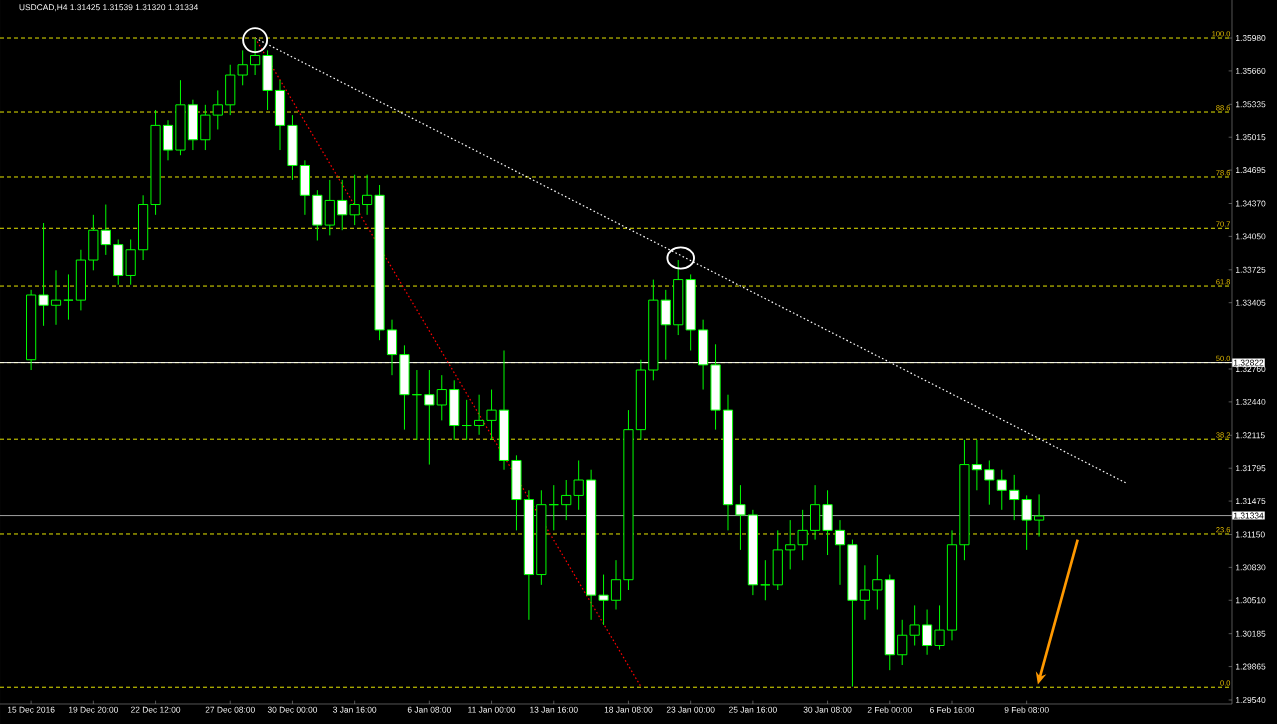 The image size is (1277, 724). Describe the element at coordinates (1251, 104) in the screenshot. I see `y-tick-label: 1.35335` at that location.